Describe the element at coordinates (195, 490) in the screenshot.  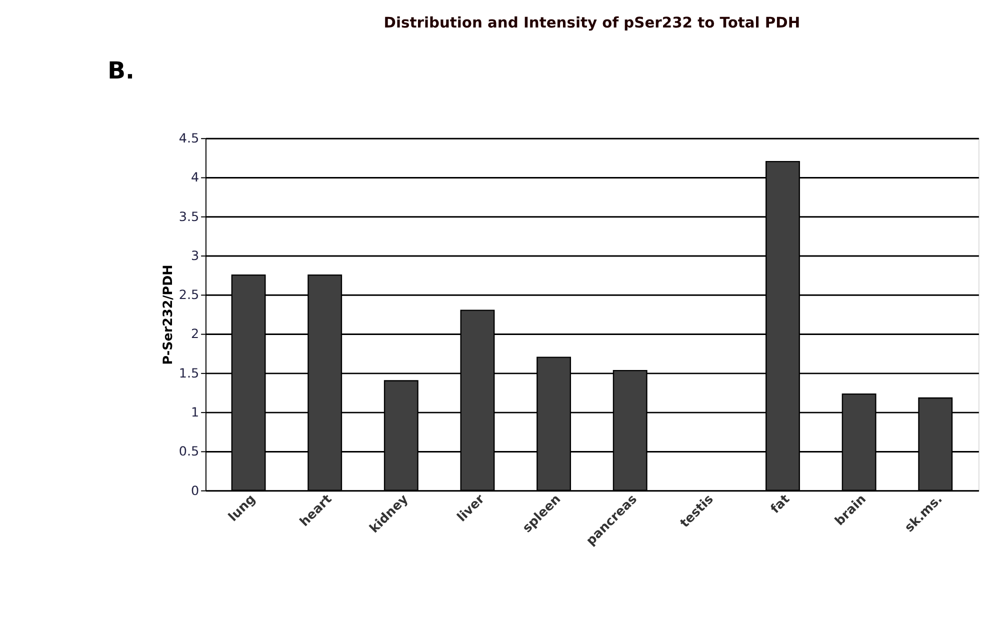
I see `y-tick-label: 0` at that location.